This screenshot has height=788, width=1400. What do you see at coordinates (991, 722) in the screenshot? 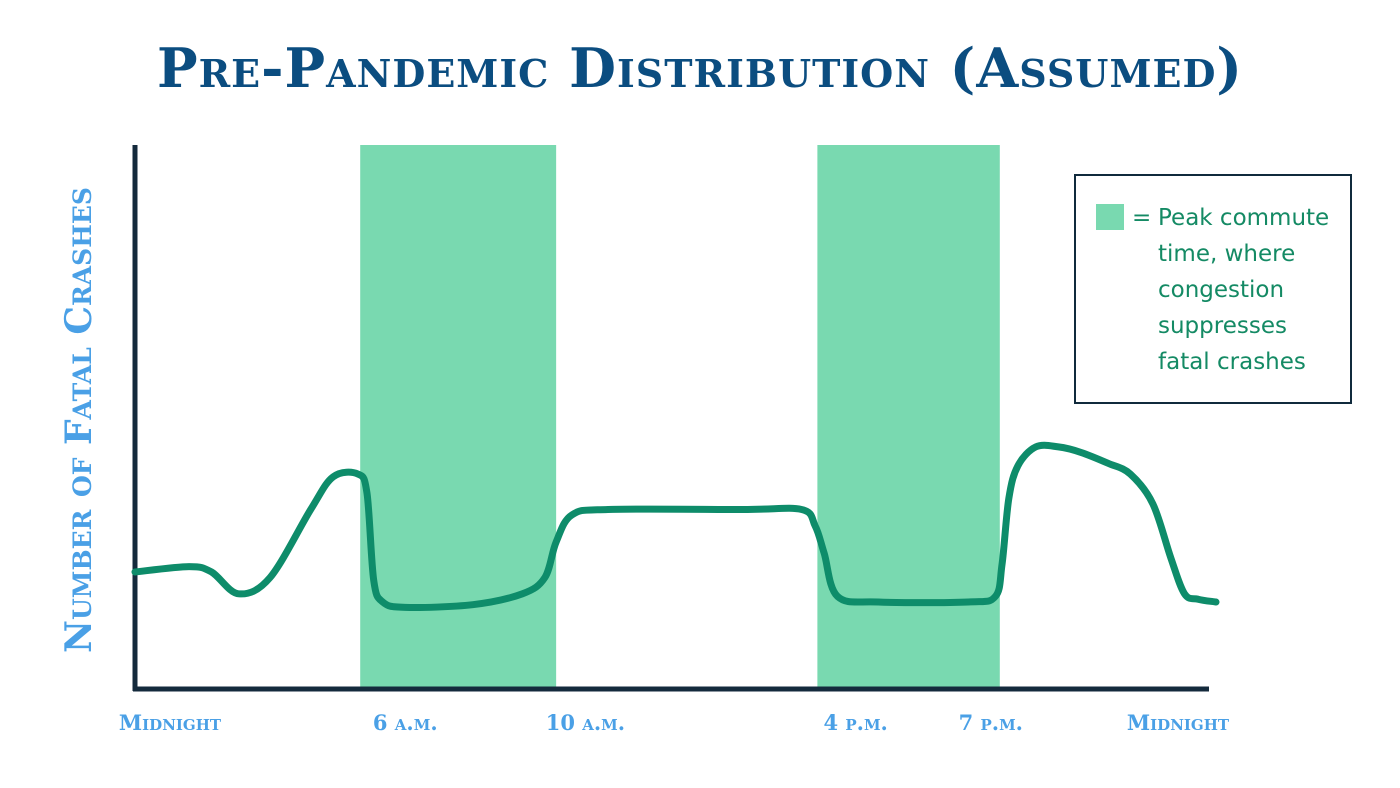
I see `x-tick-label: 7 p.m.` at bounding box center [991, 722].